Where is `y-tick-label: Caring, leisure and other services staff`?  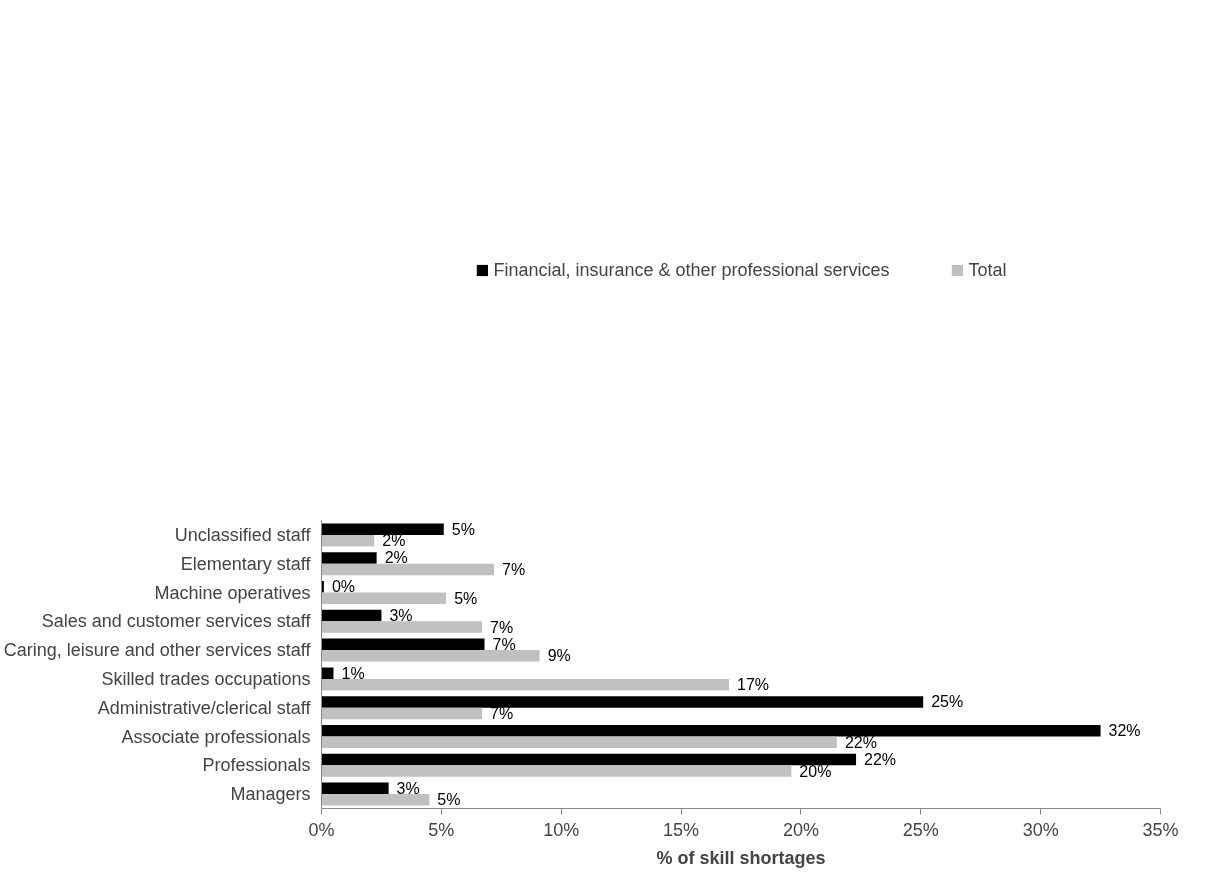 y-tick-label: Caring, leisure and other services staff is located at coordinates (157, 650).